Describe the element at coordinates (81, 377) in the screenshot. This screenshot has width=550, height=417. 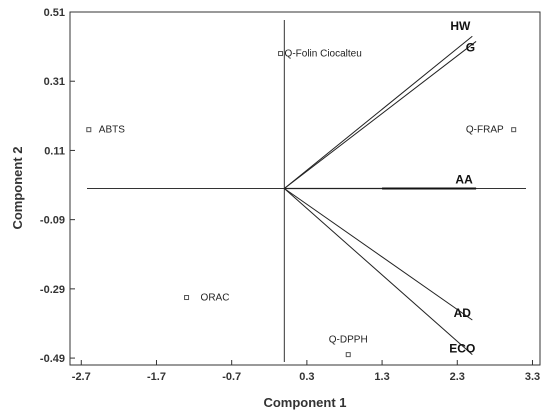
I see `x-tick-label: -2.7` at that location.